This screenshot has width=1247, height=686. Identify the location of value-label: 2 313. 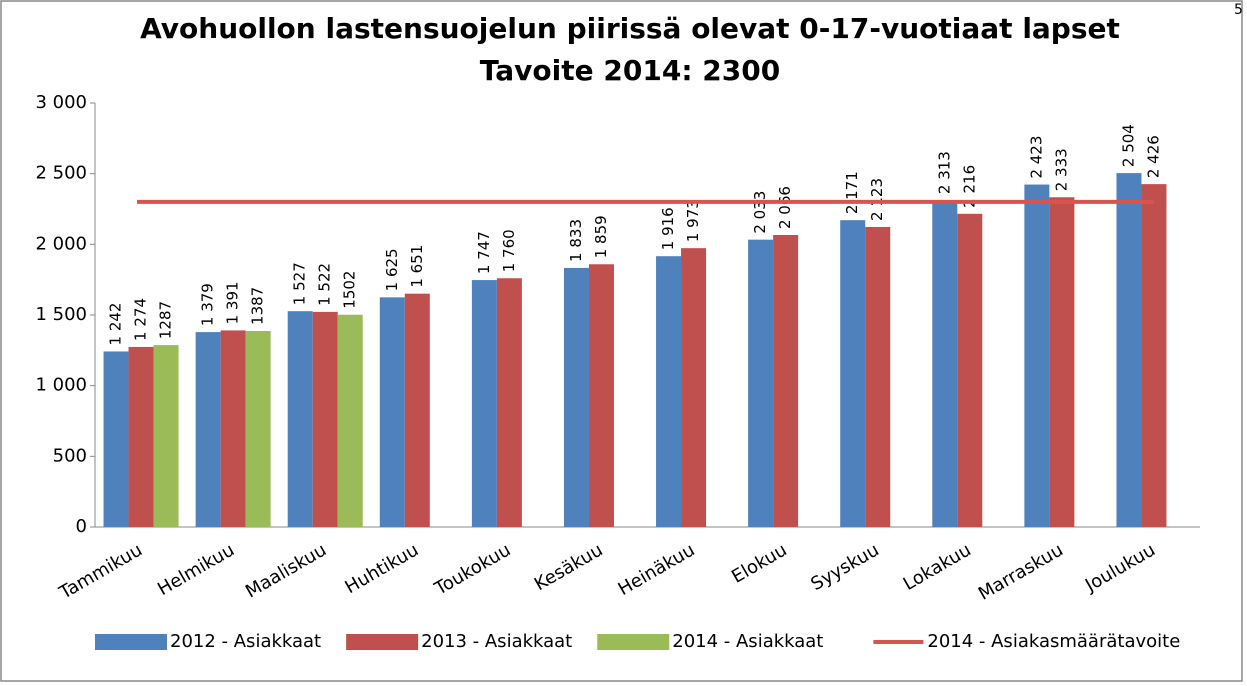
(944, 172).